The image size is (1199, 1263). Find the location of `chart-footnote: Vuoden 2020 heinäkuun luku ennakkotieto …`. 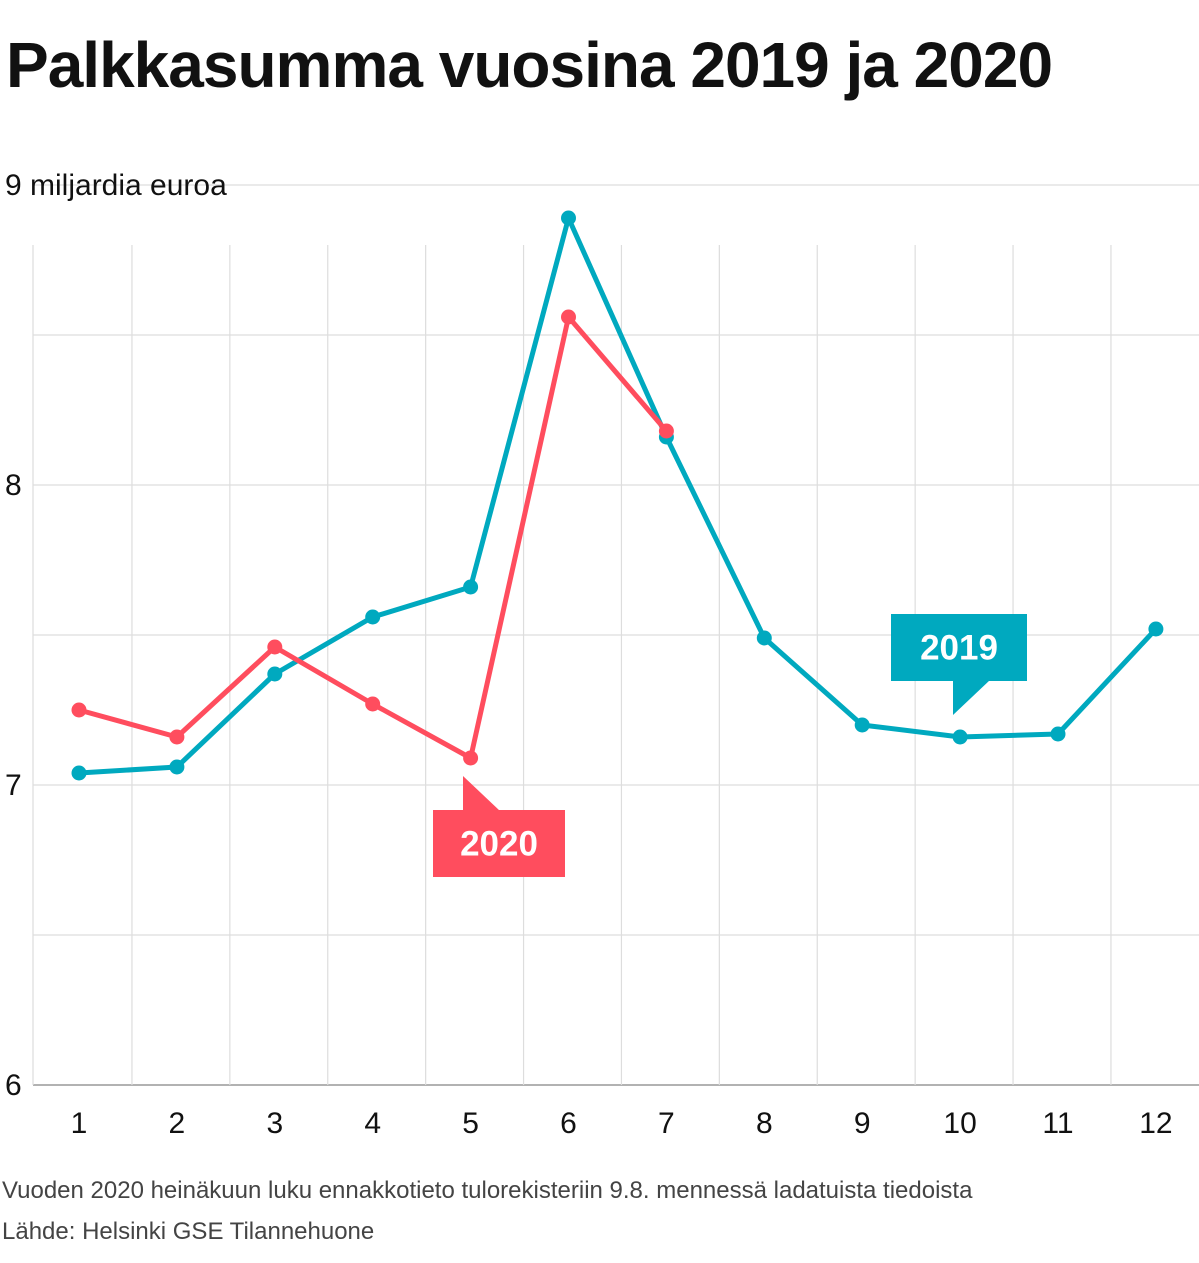

chart-footnote: Vuoden 2020 heinäkuun luku ennakkotieto … is located at coordinates (487, 1190).